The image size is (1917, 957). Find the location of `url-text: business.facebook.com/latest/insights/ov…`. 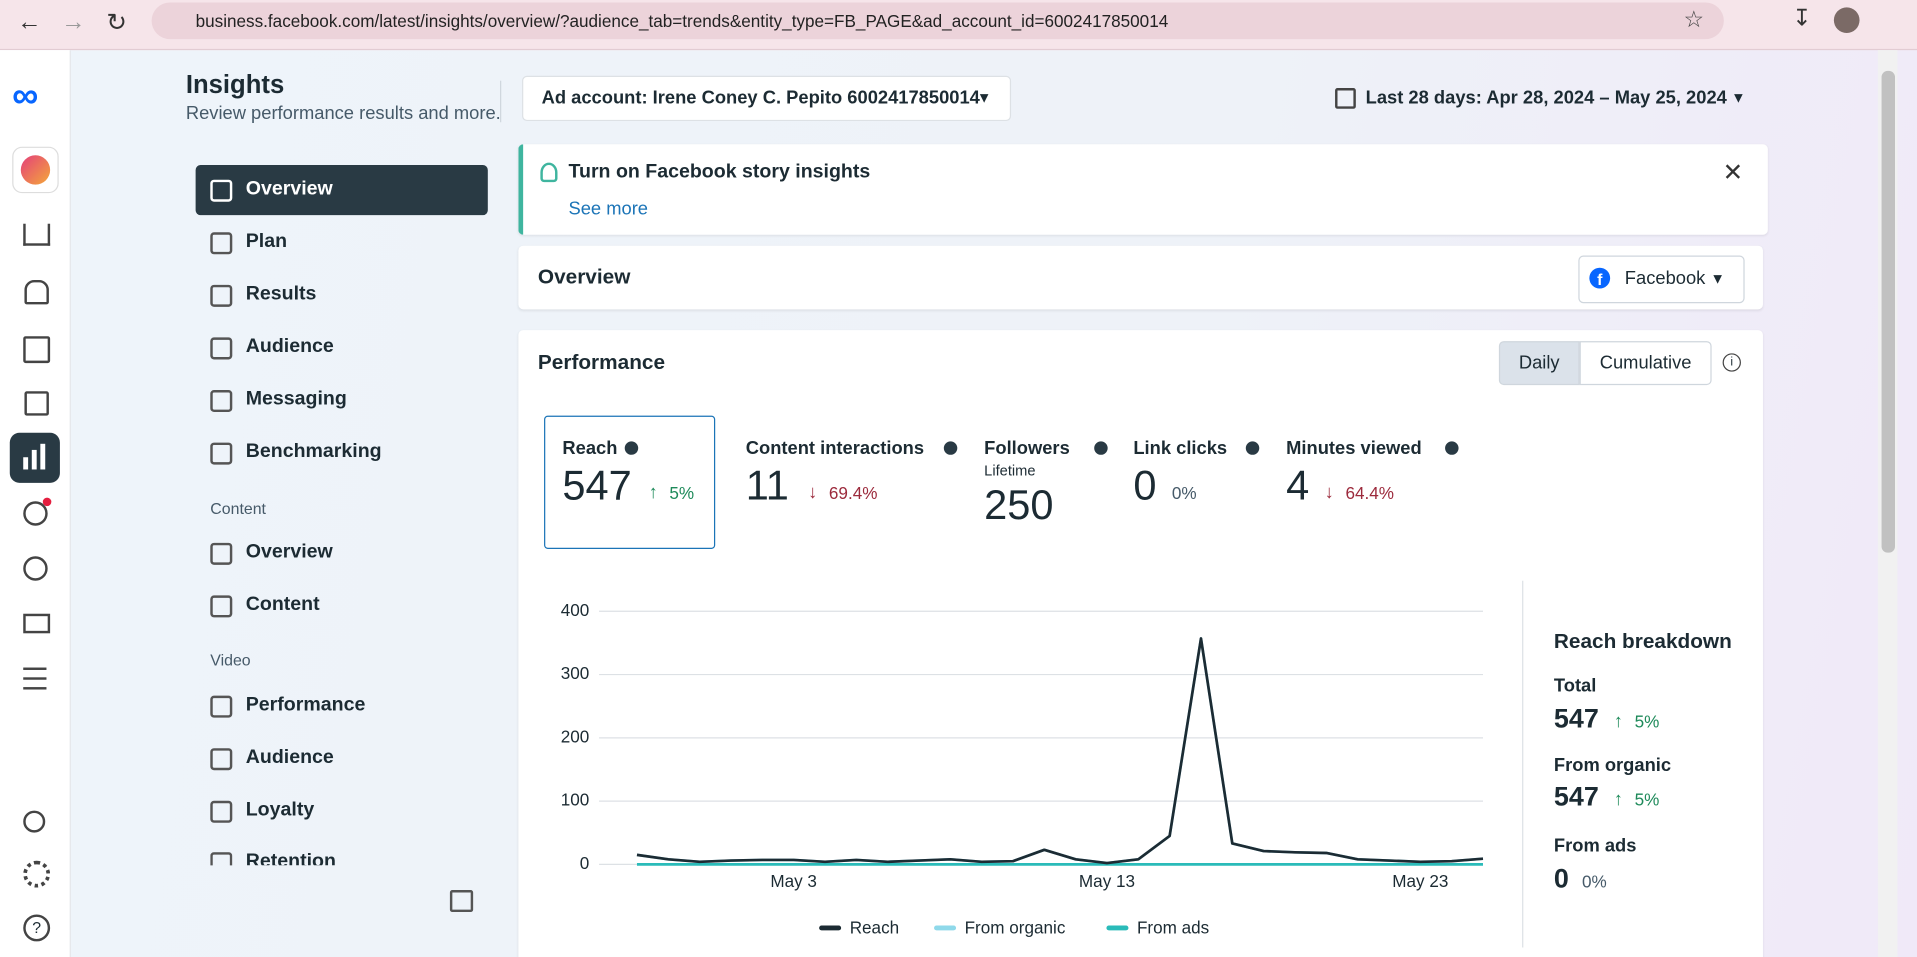

url-text: business.facebook.com/latest/insights/ov… is located at coordinates (682, 21).